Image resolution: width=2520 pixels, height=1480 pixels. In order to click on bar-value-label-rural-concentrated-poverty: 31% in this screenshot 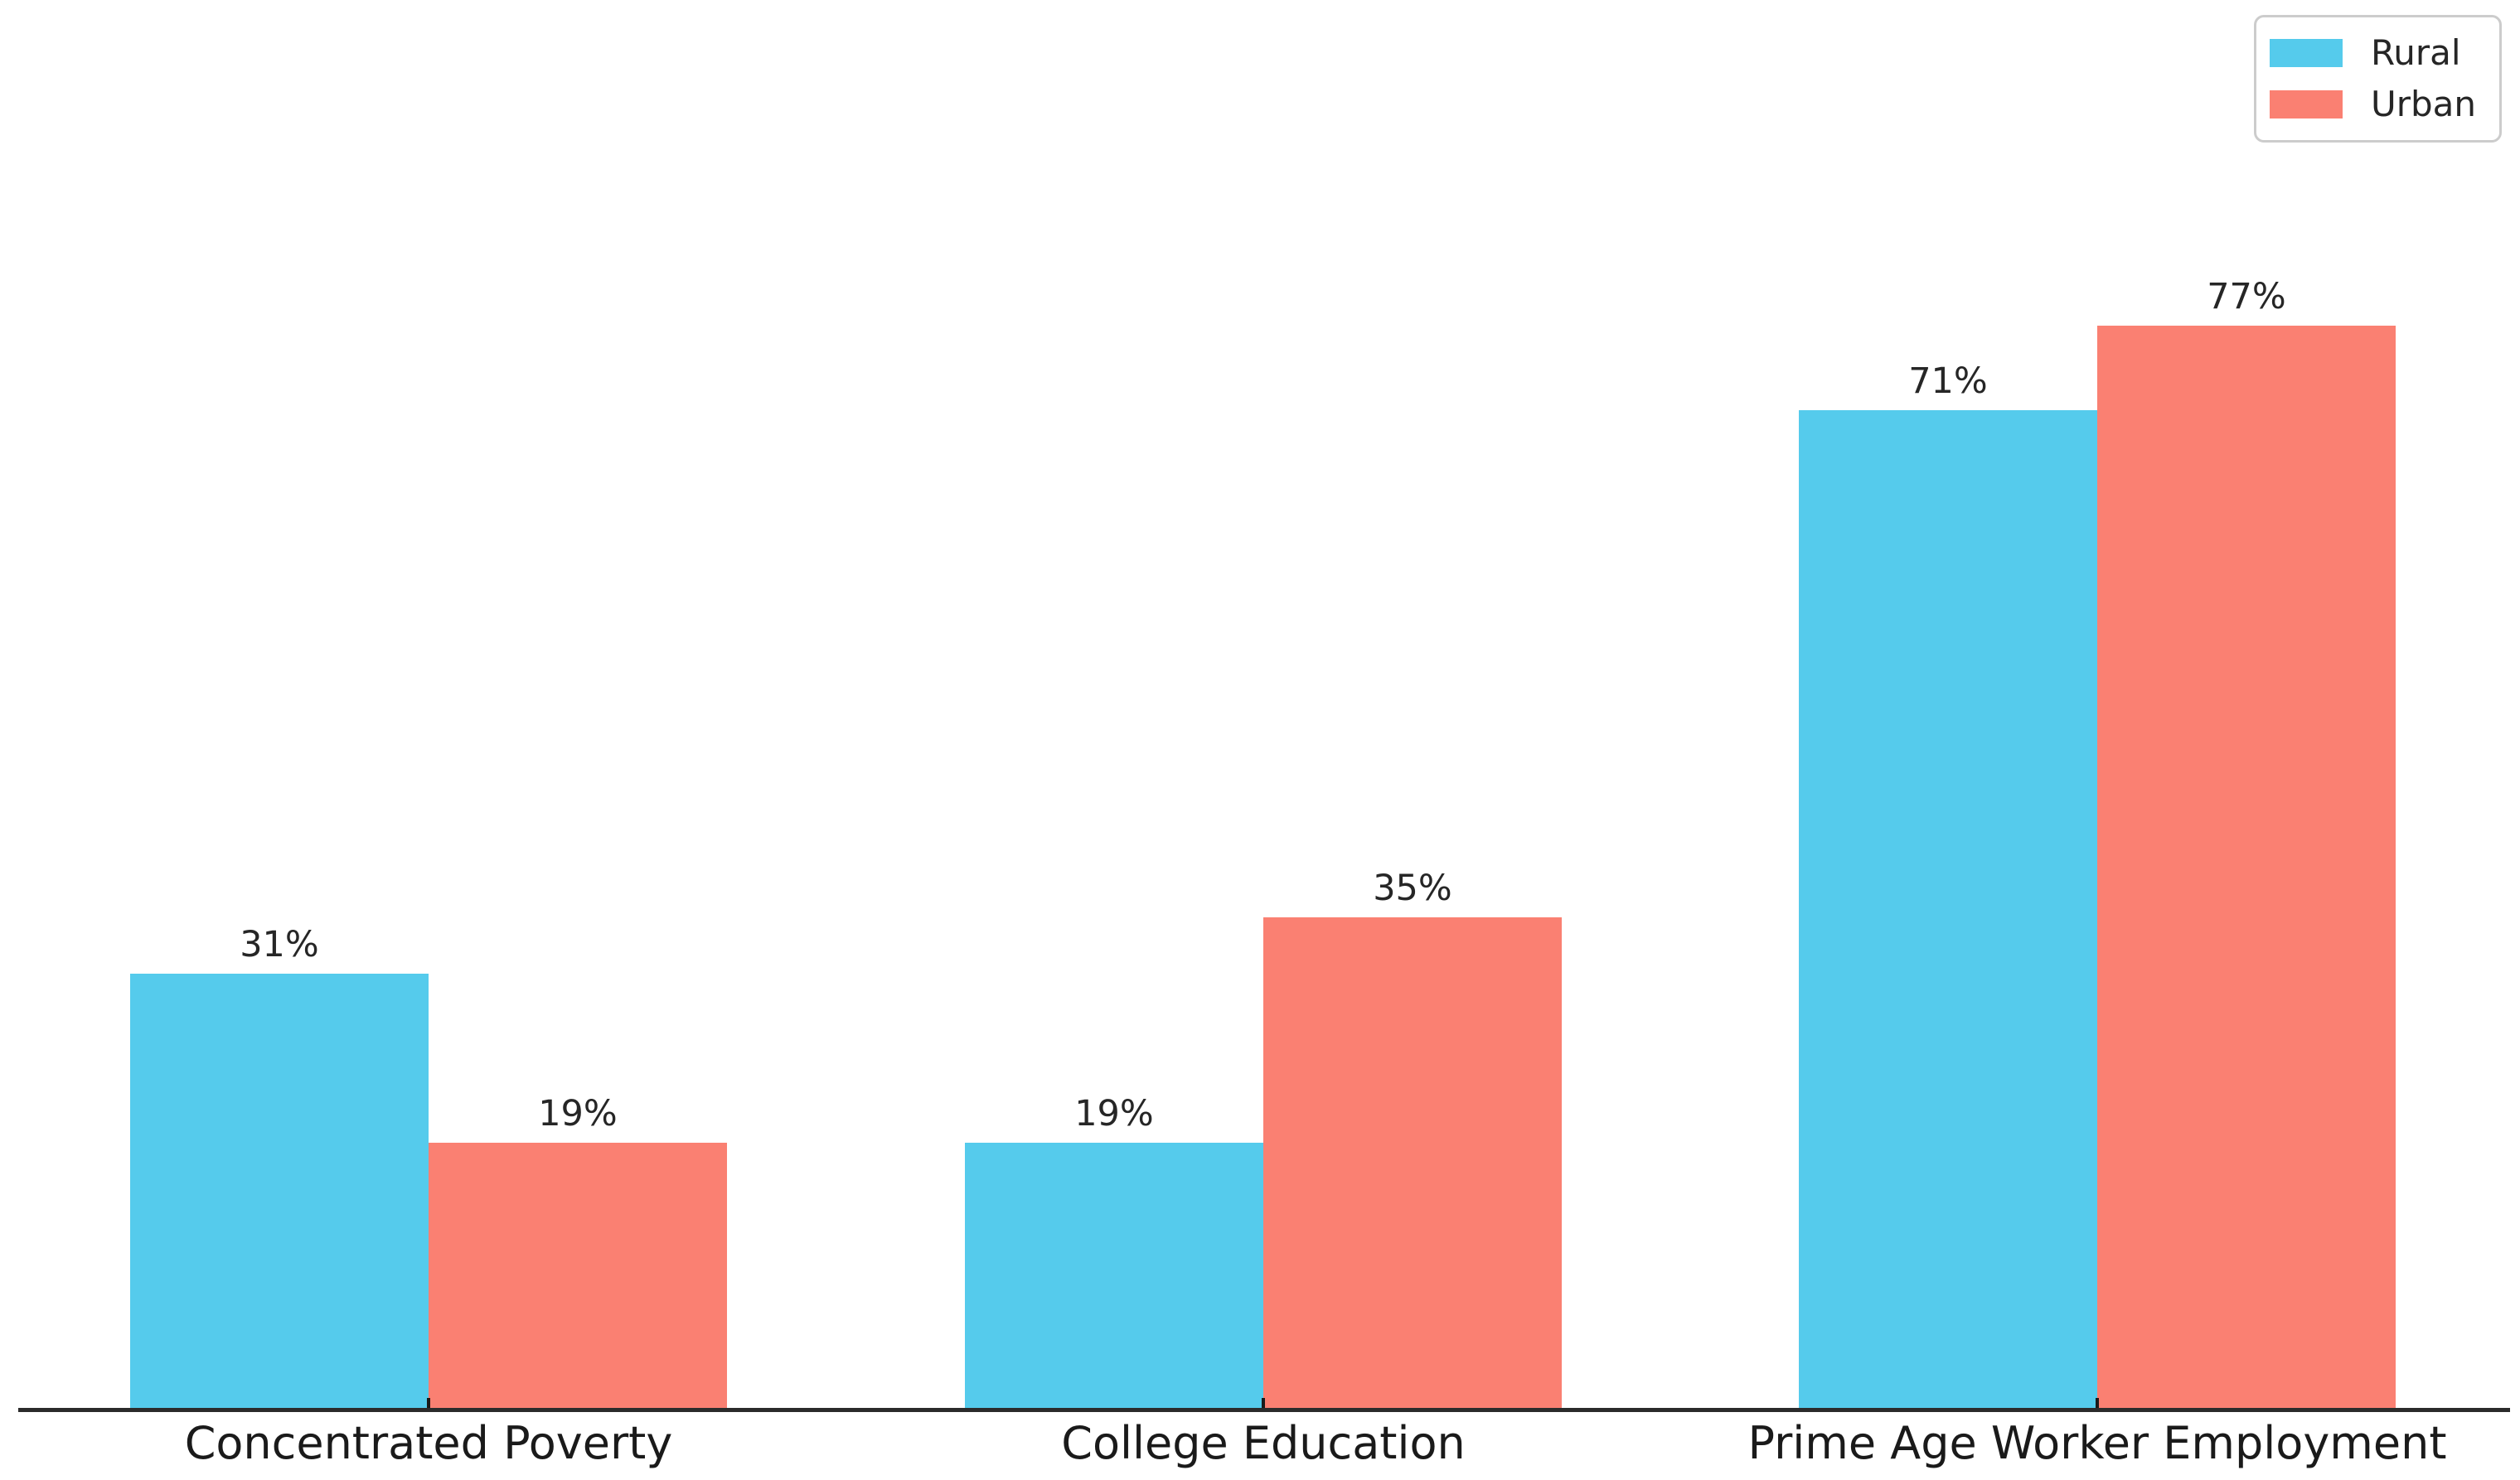, I will do `click(279, 944)`.